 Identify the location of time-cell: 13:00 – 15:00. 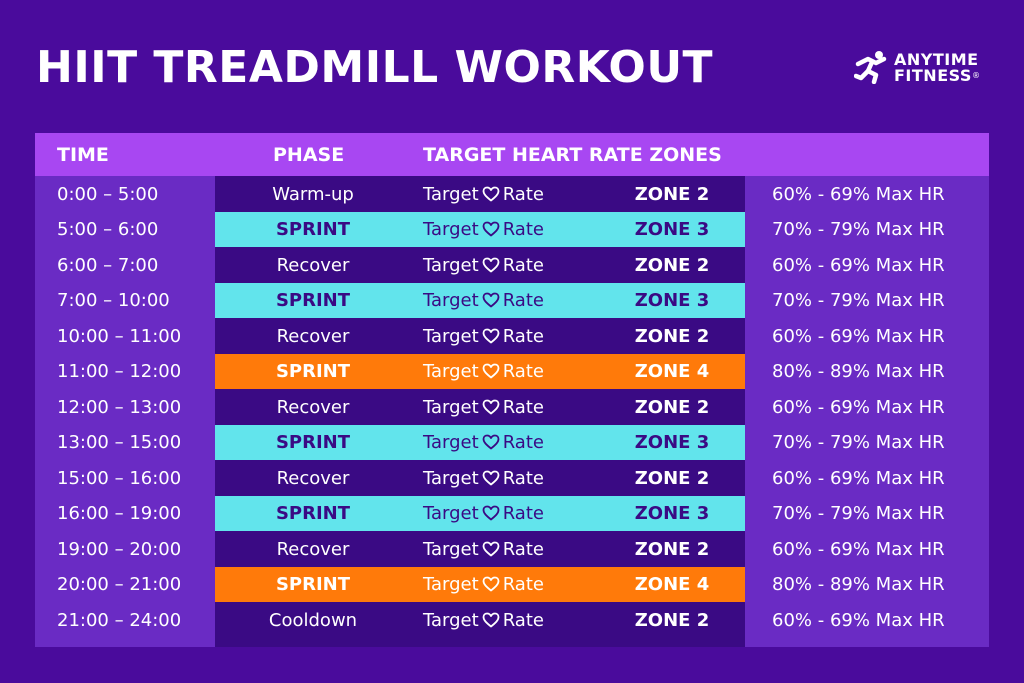
(119, 442).